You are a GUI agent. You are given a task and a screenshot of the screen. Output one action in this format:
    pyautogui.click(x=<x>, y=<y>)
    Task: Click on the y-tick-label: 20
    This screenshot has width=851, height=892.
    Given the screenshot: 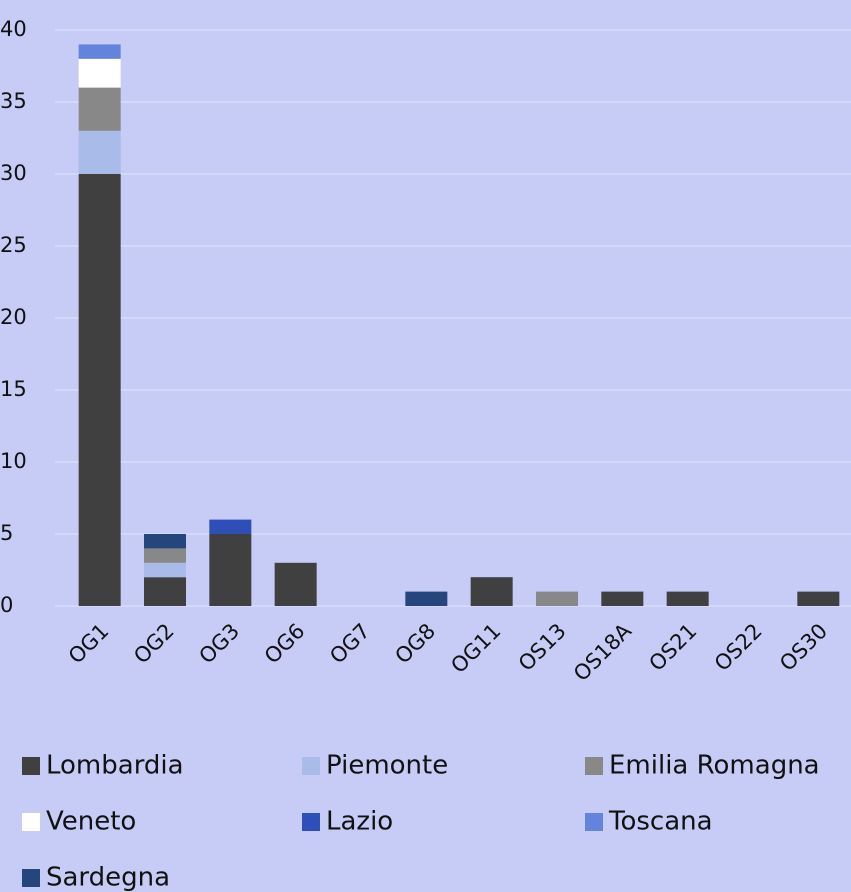 What is the action you would take?
    pyautogui.click(x=13, y=317)
    